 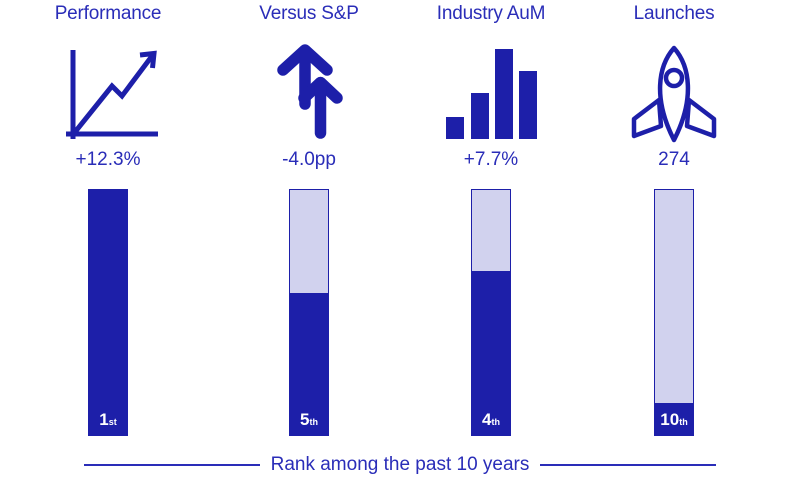 I want to click on double-up-arrows-icon, so click(x=309, y=91).